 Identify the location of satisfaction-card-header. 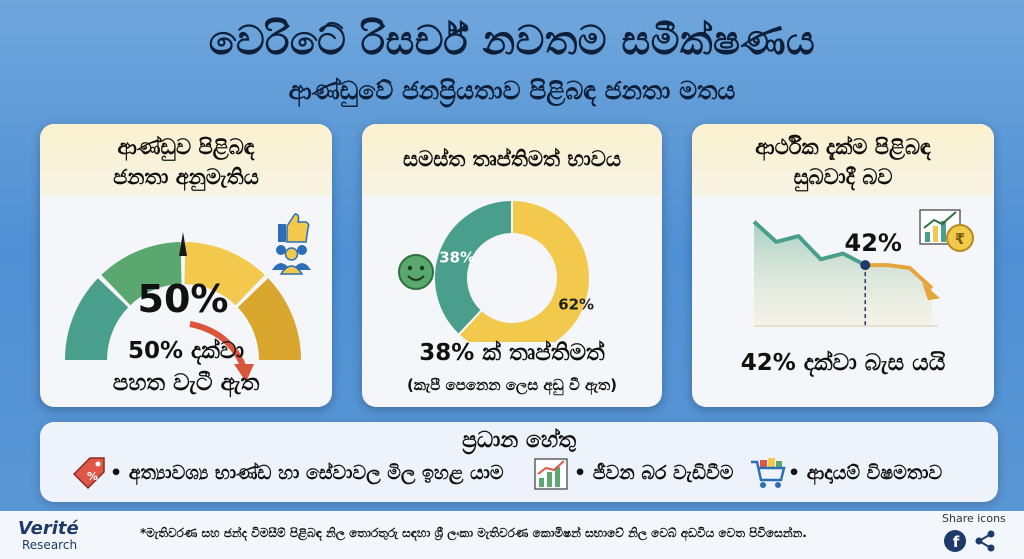
(512, 160).